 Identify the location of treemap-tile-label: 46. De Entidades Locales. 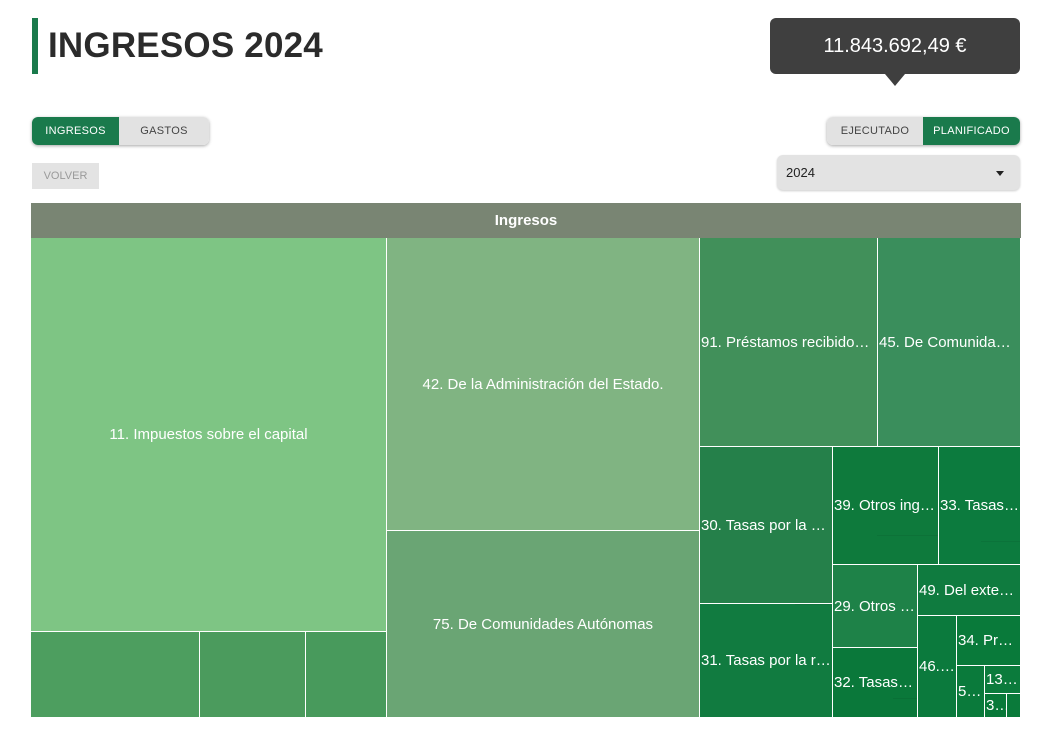
(937, 666).